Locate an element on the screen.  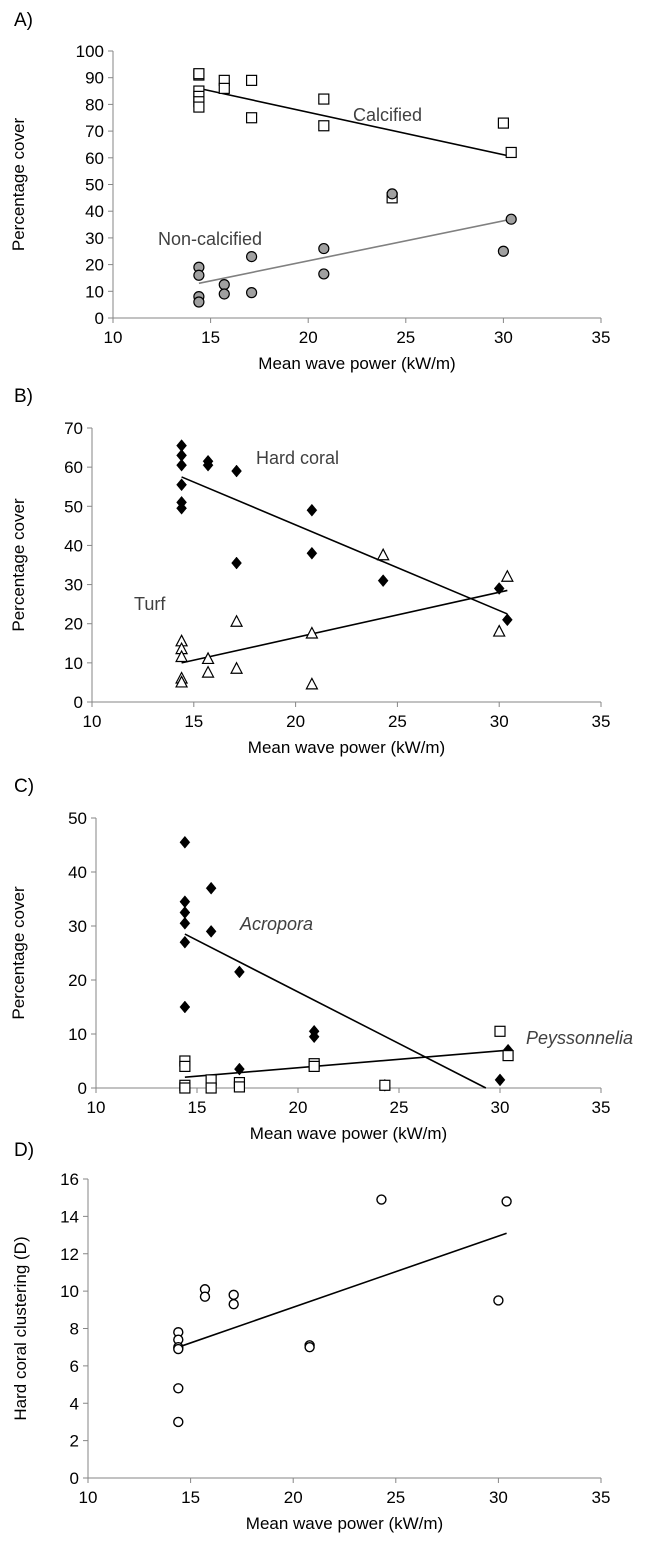
panel-label: C) is located at coordinates (24, 786).